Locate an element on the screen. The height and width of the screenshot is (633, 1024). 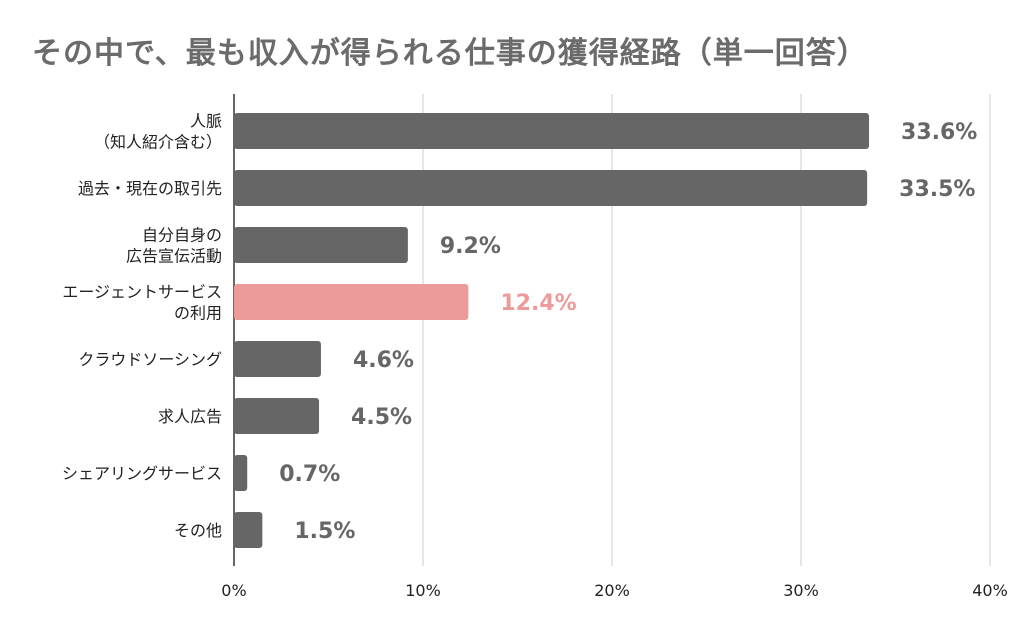
category-label: シェアリングサービス is located at coordinates (142, 473).